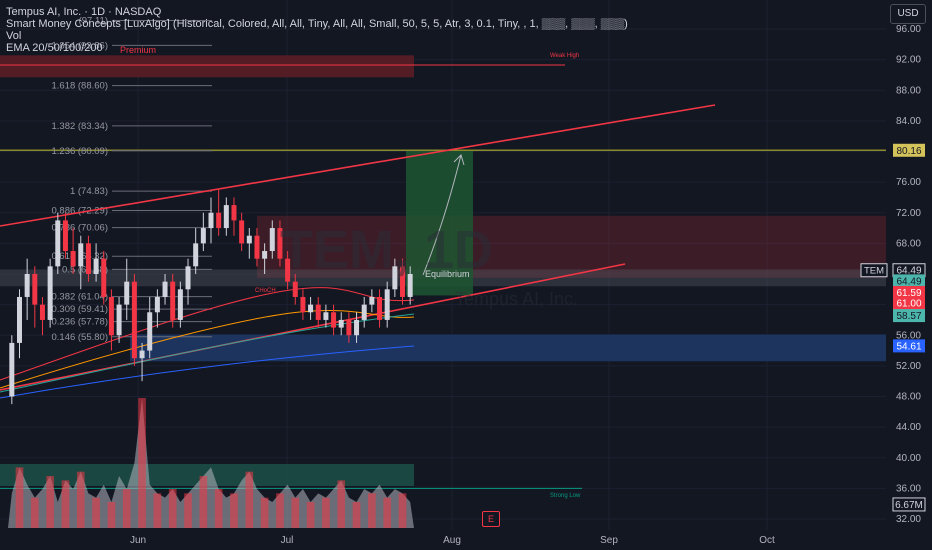  I want to click on price-tick: 88.00, so click(908, 90).